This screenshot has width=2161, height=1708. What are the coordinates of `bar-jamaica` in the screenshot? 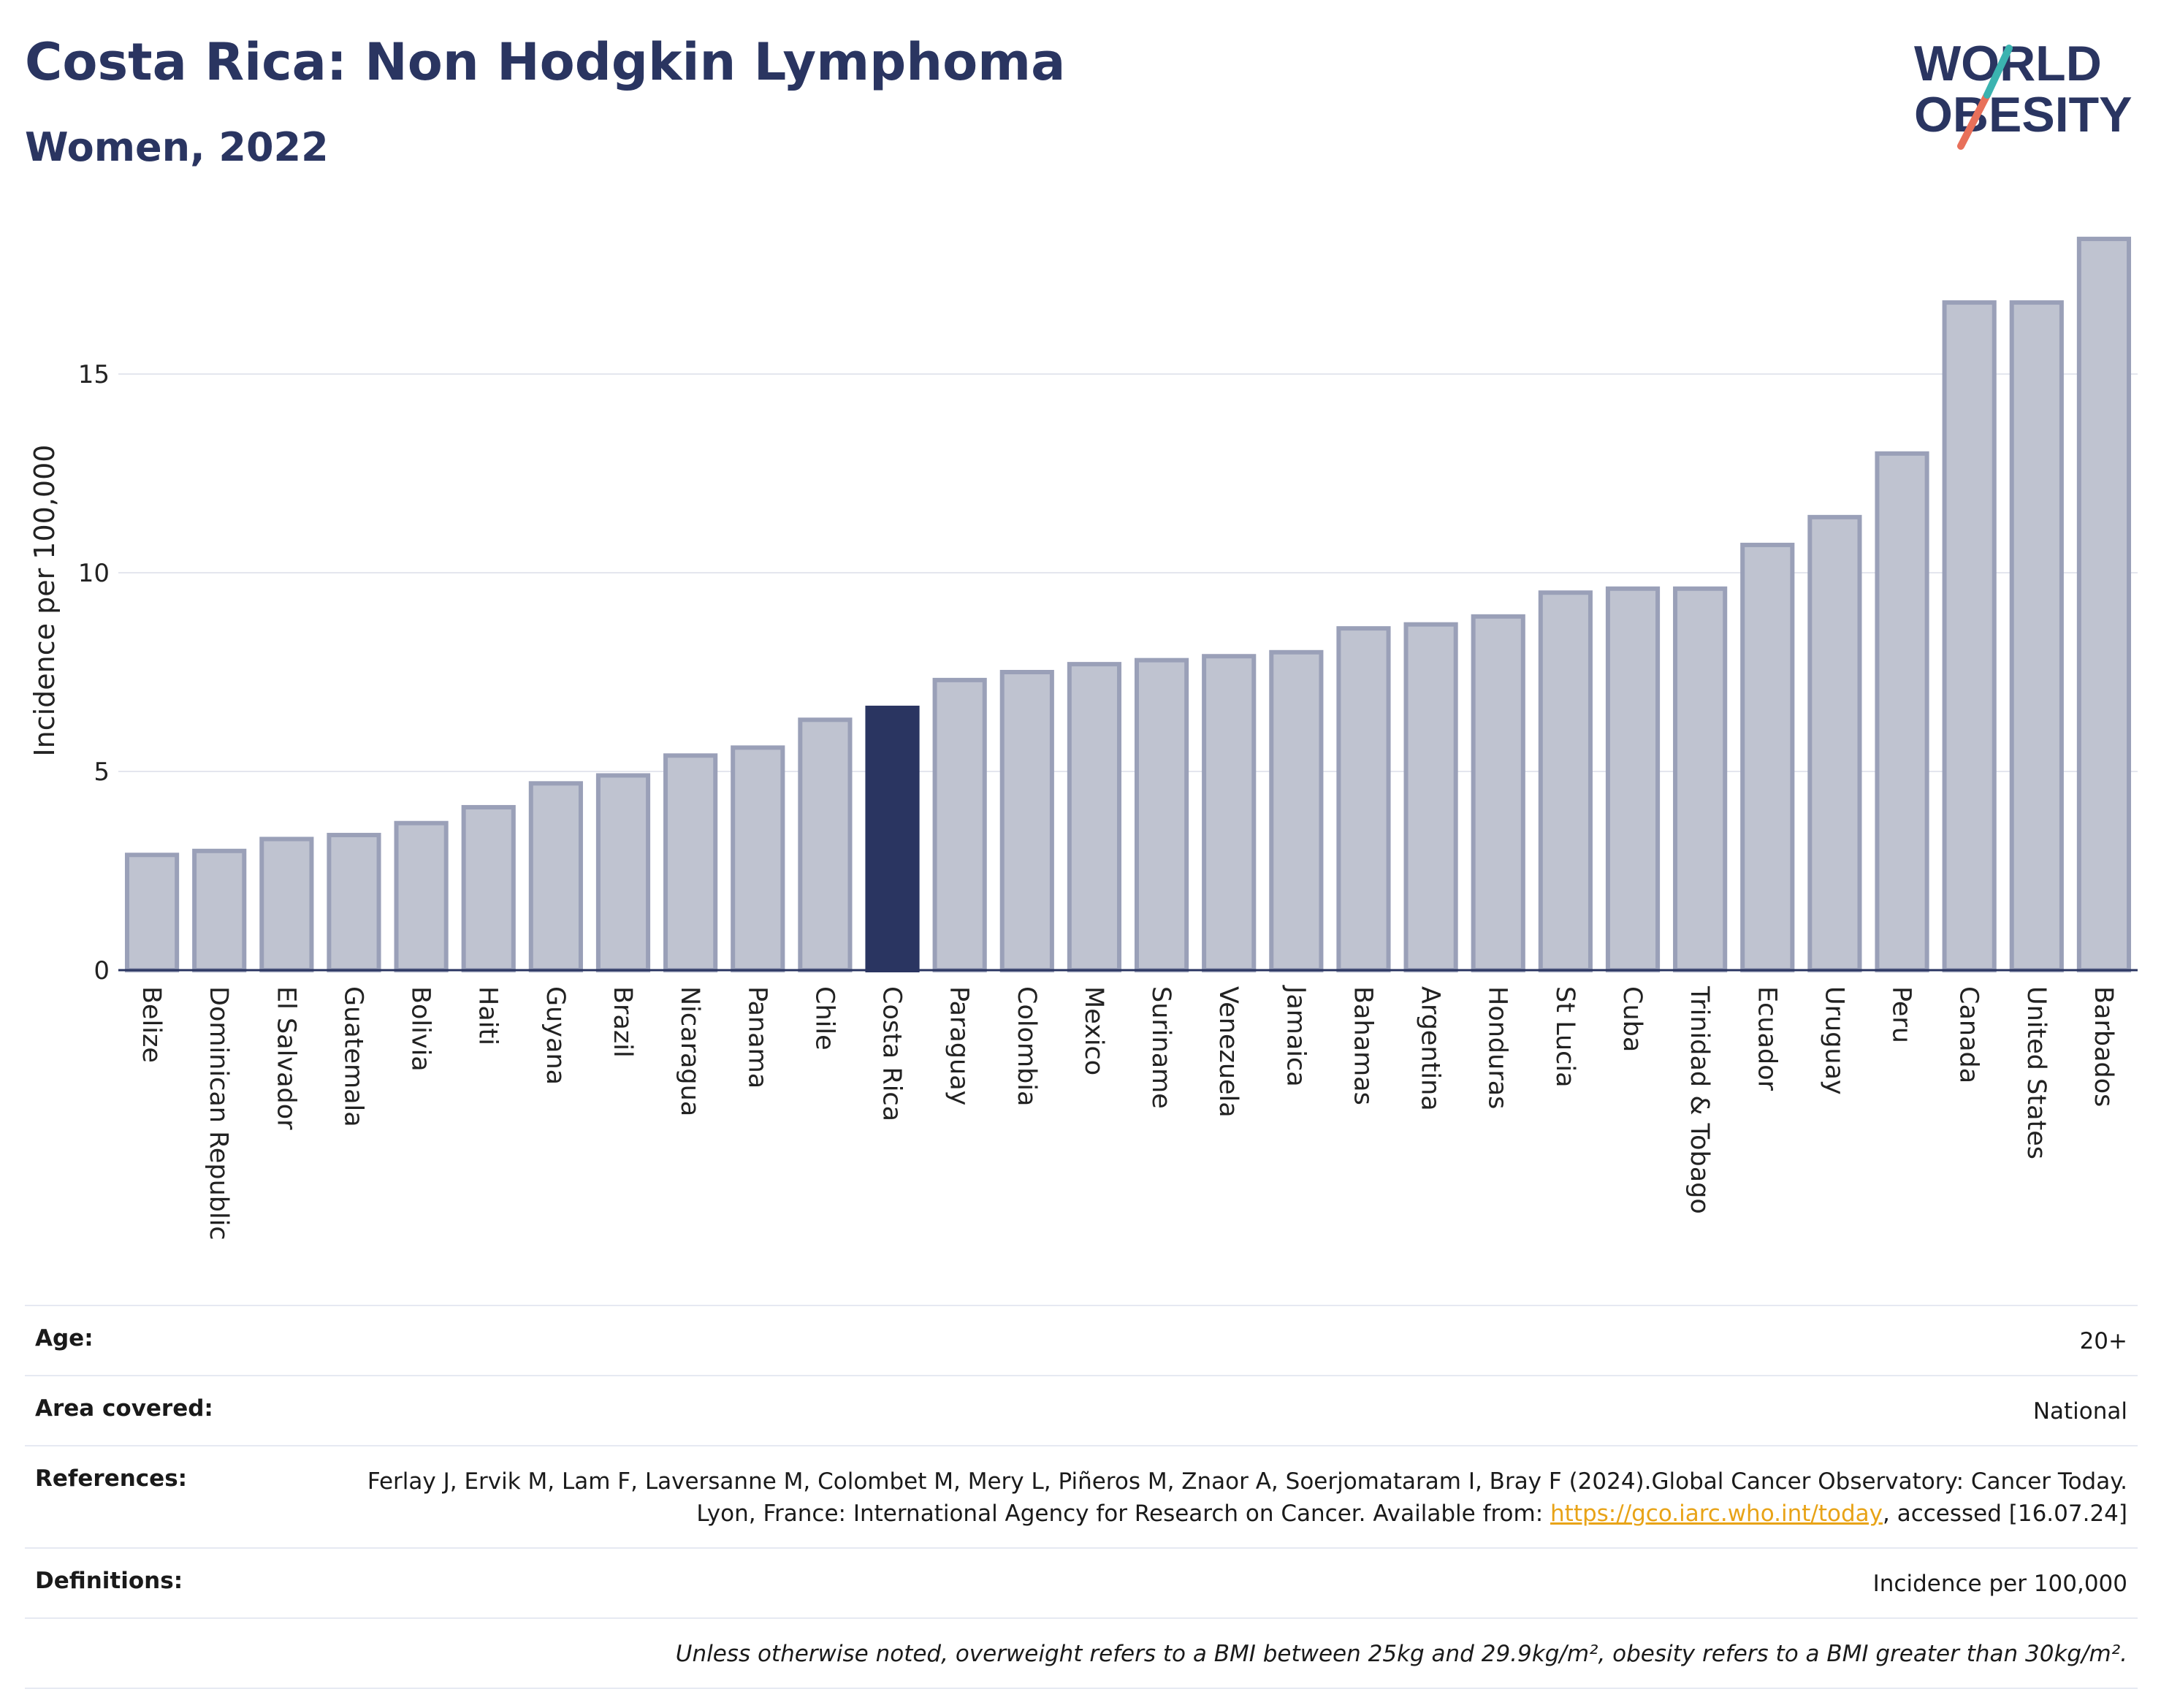 It's located at (1296, 810).